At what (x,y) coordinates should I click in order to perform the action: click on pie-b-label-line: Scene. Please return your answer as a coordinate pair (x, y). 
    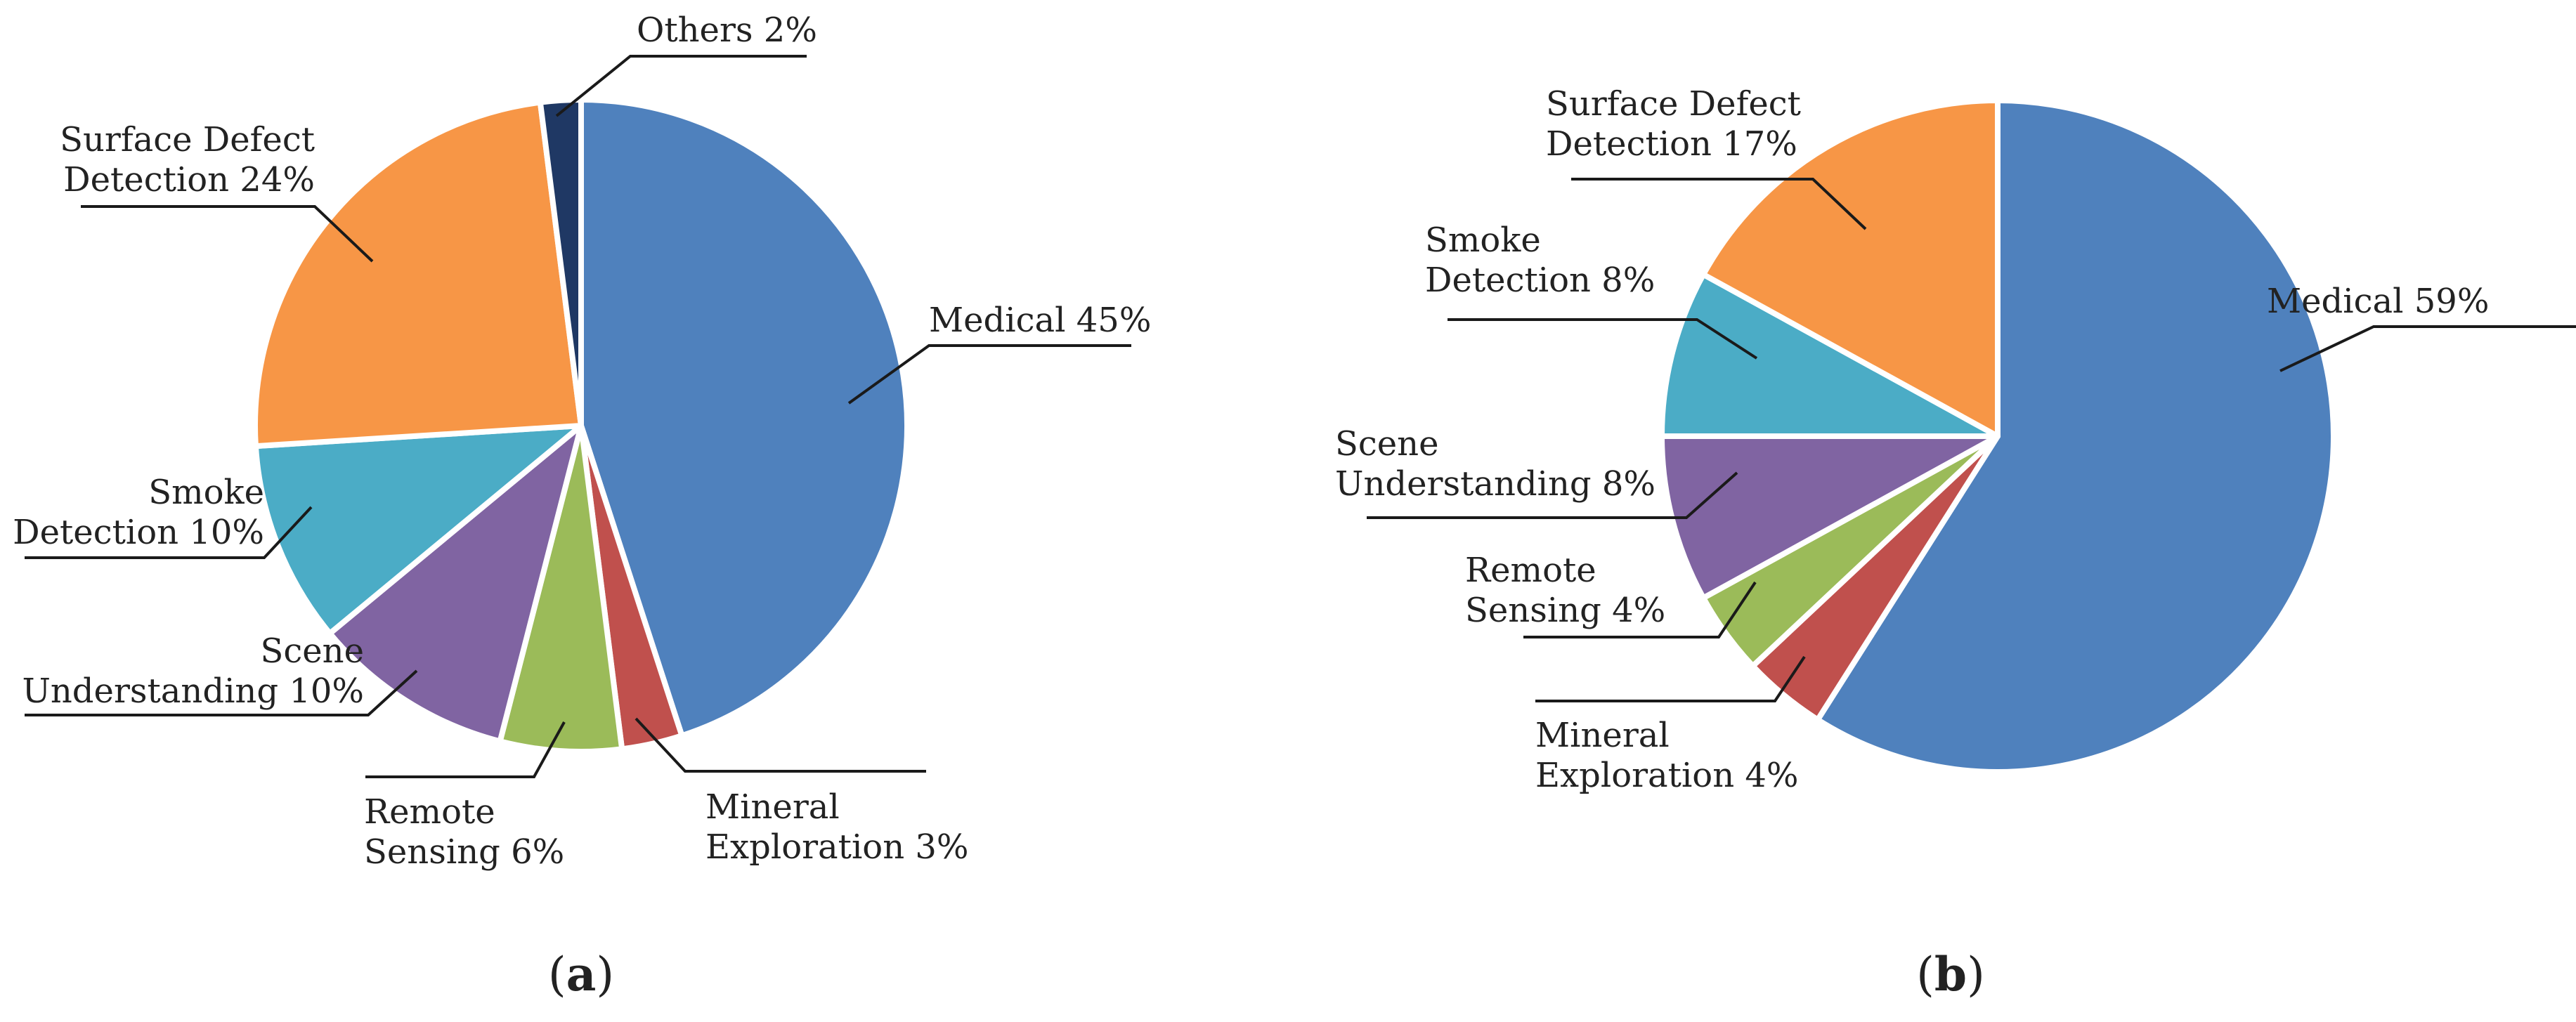
    Looking at the image, I should click on (1387, 444).